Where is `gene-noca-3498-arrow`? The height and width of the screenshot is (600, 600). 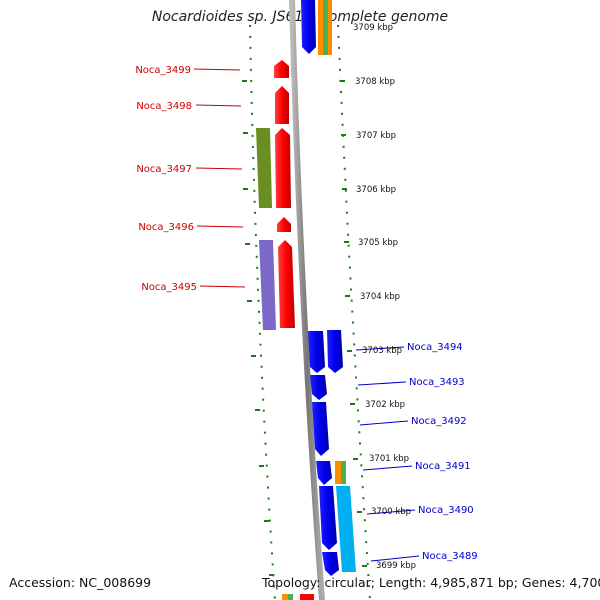
gene-noca-3498-arrow is located at coordinates (282, 105).